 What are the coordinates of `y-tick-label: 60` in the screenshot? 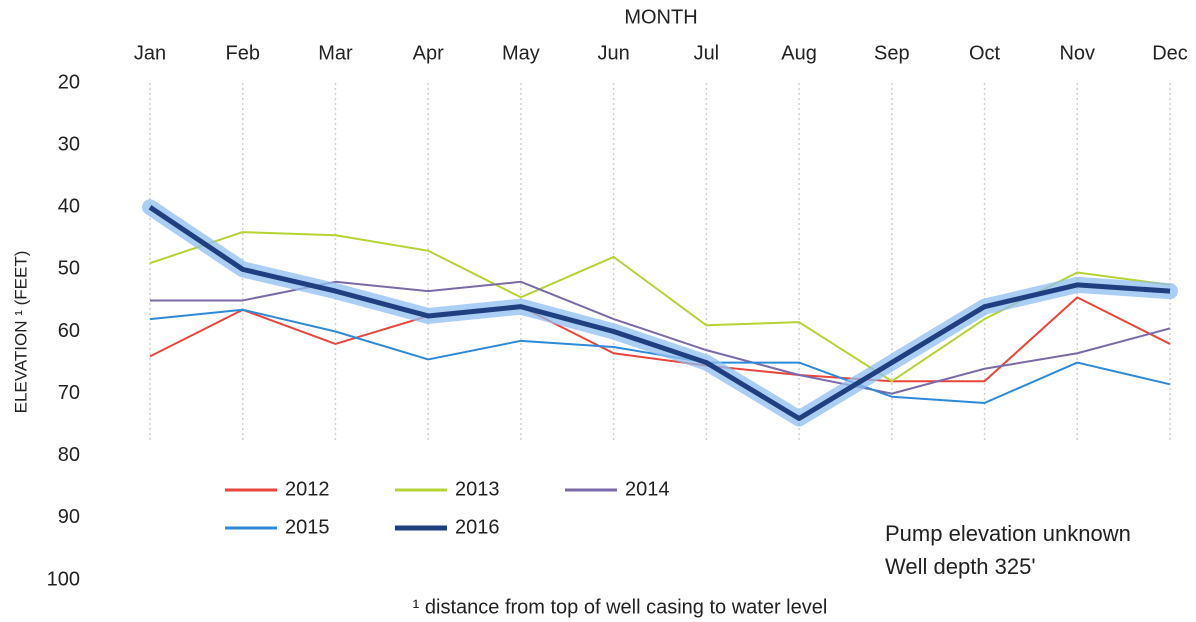 It's located at (69, 331).